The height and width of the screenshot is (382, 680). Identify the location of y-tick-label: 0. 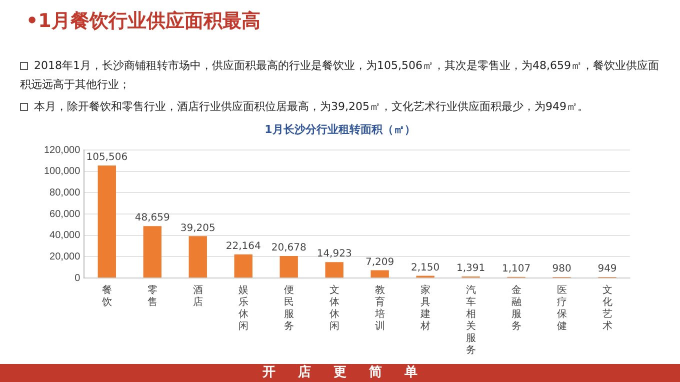
(77, 278).